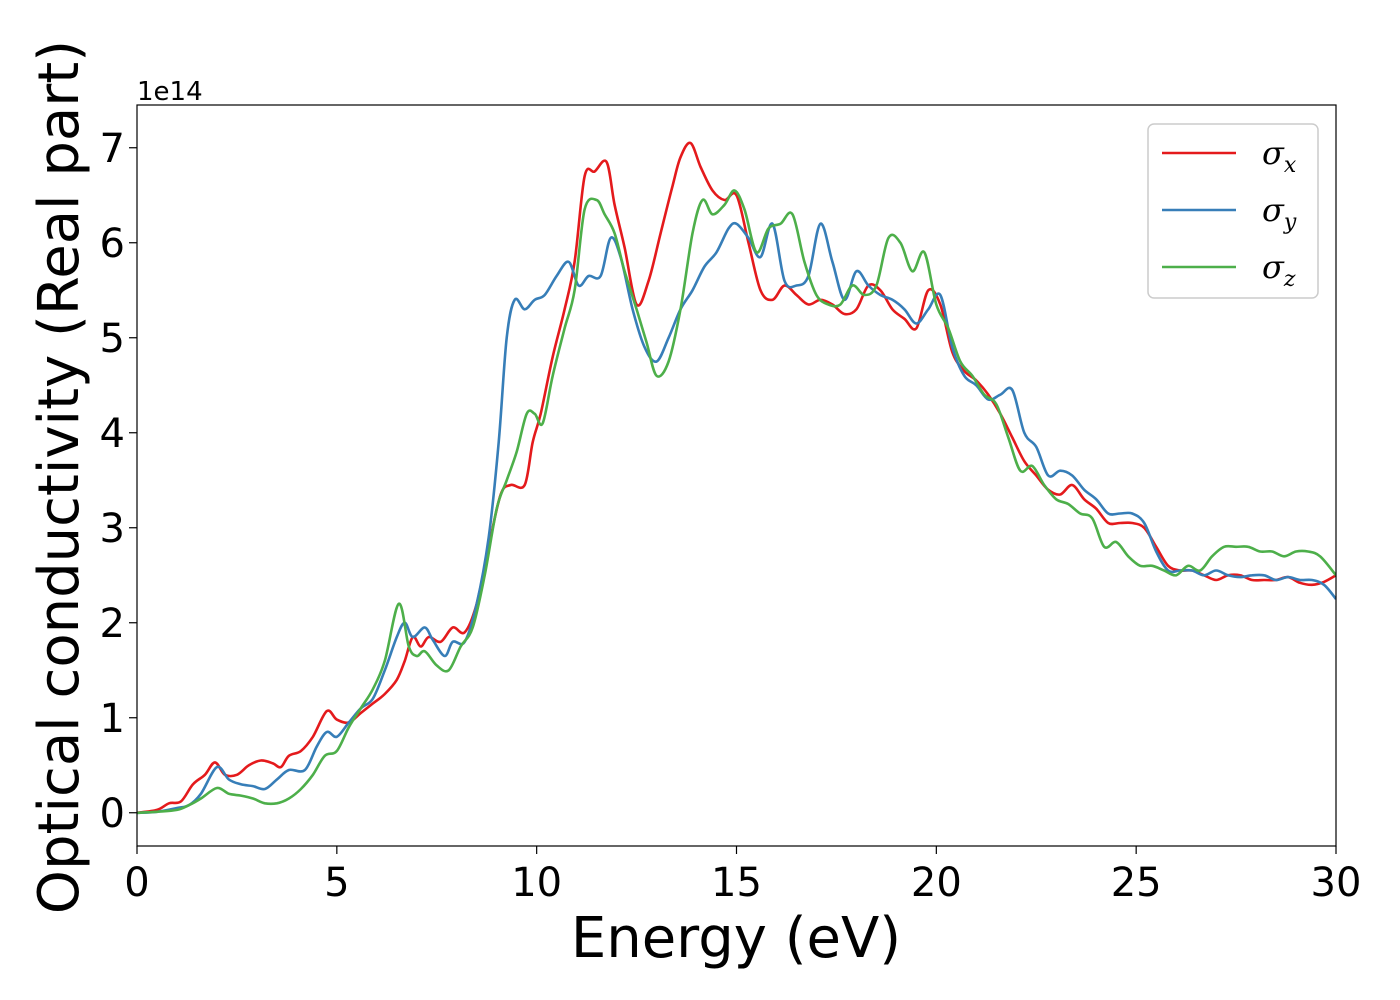  I want to click on x-axis: 0 5 10 15 20 25 30, so click(742, 876).